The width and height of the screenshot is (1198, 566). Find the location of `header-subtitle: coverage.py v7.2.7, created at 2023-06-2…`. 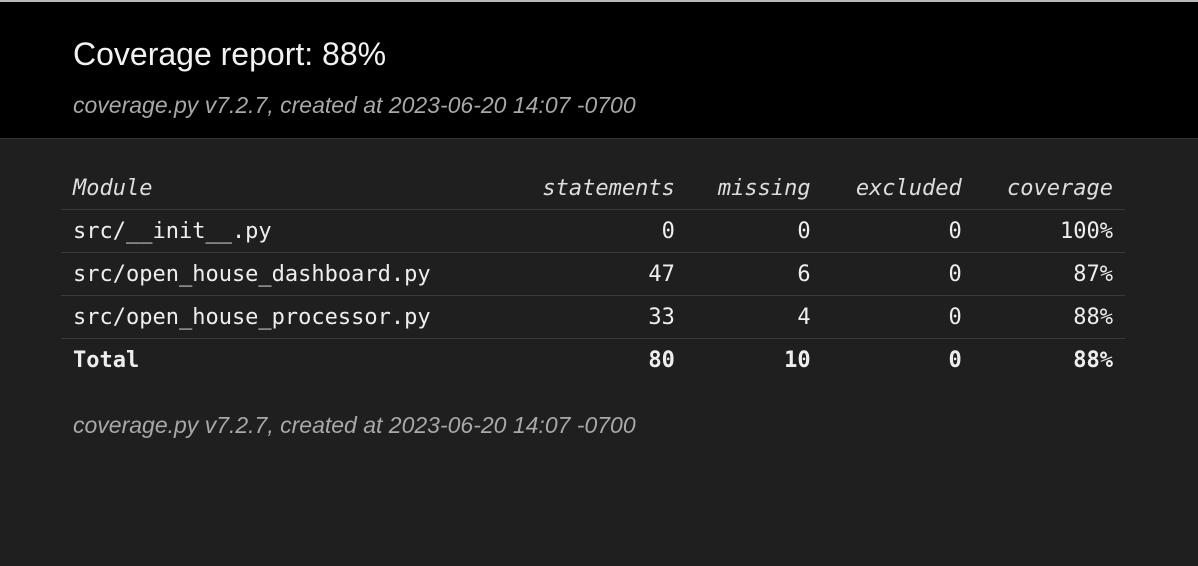

header-subtitle: coverage.py v7.2.7, created at 2023-06-2… is located at coordinates (354, 105).